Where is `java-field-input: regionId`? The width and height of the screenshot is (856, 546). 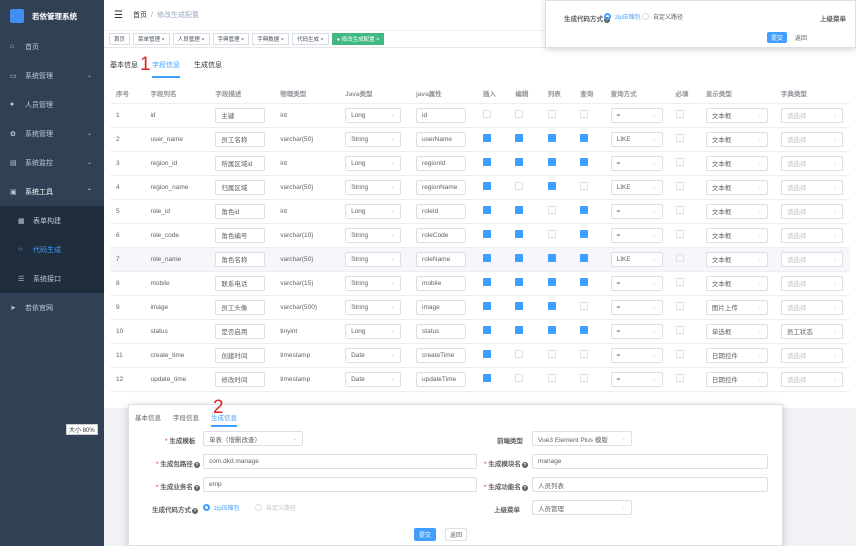
java-field-input: regionId is located at coordinates (441, 163).